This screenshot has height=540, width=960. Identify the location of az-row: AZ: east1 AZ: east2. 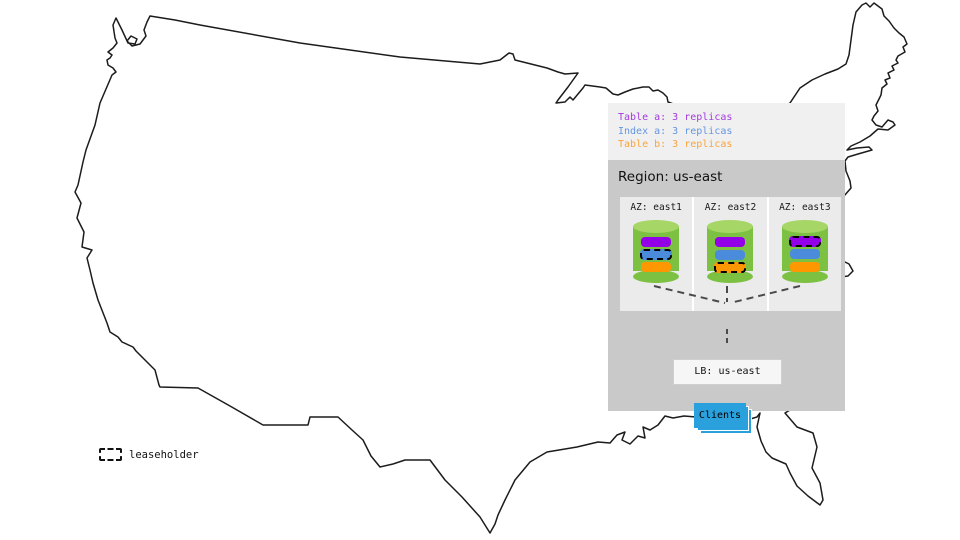
(730, 254).